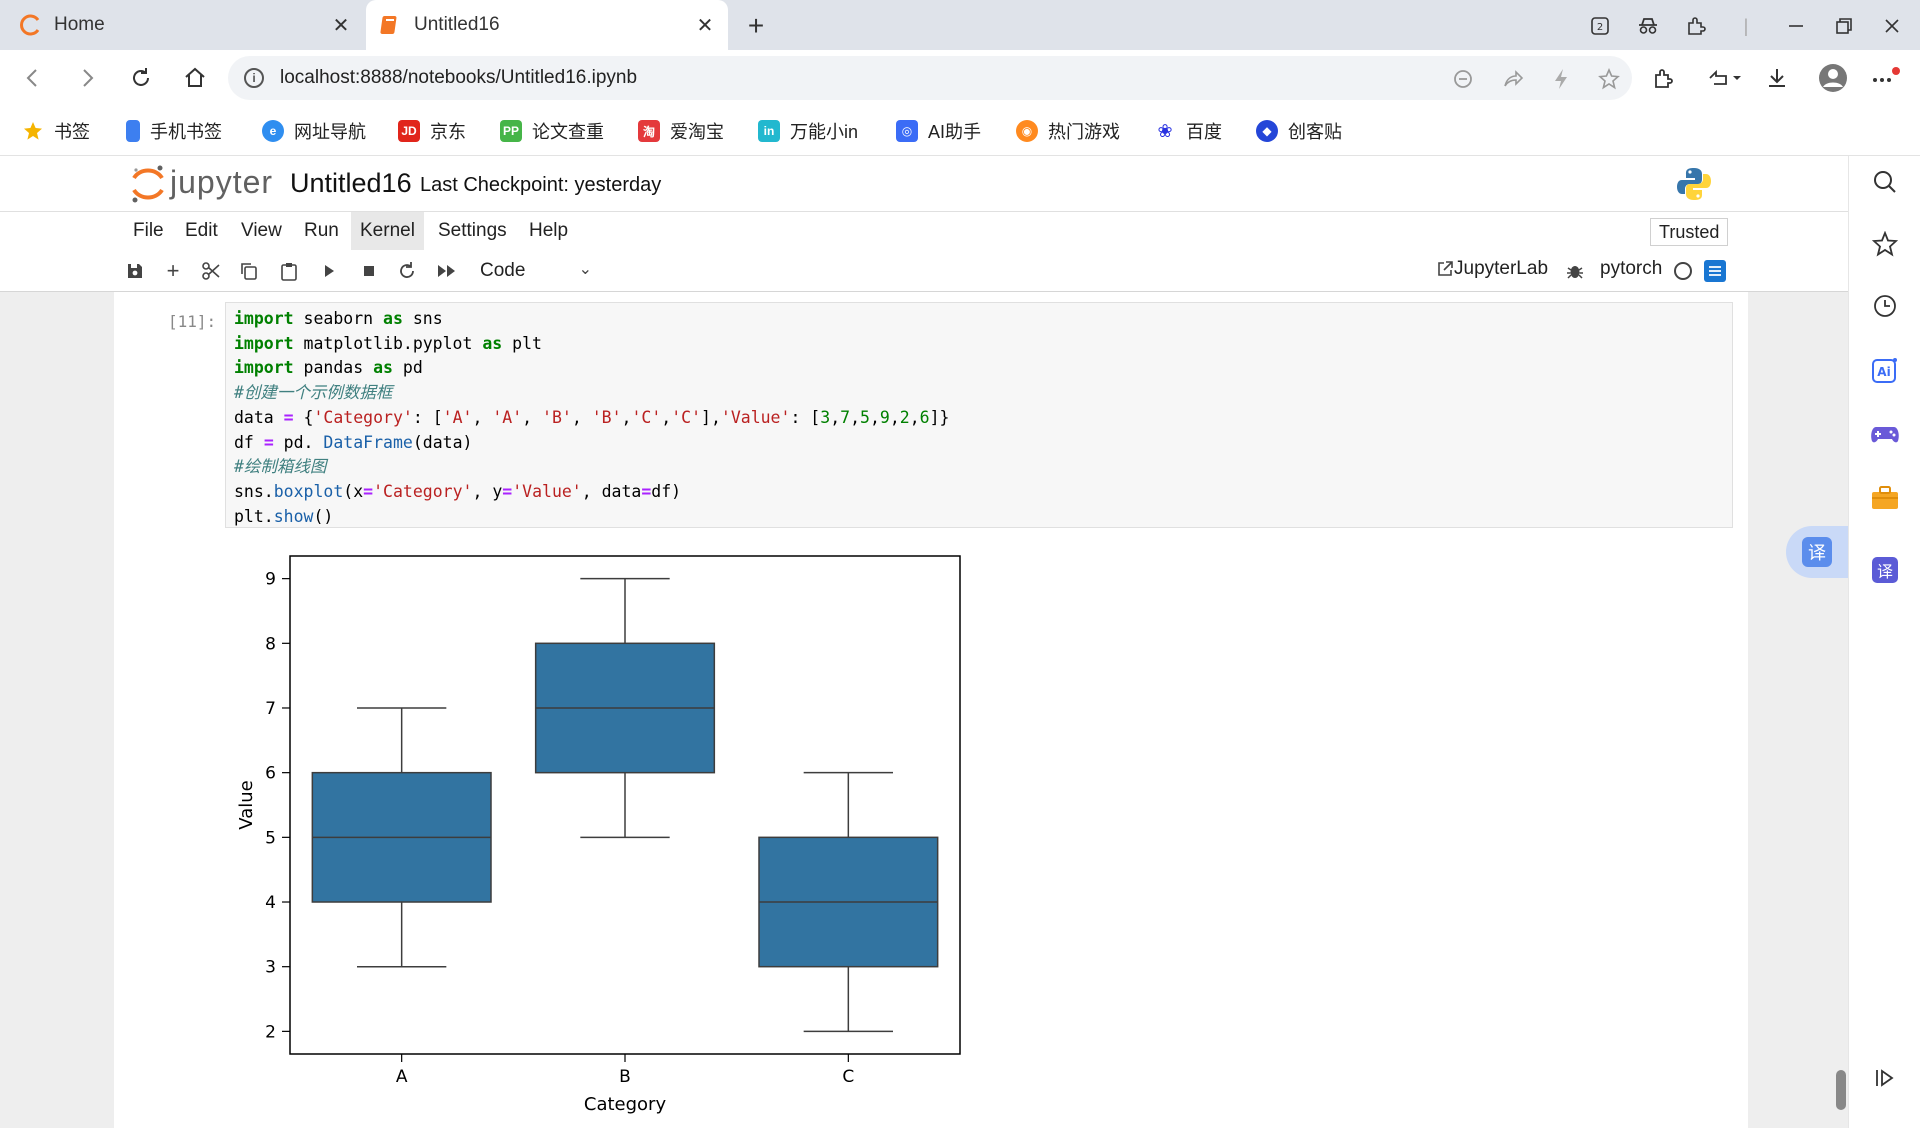 This screenshot has width=1920, height=1128. What do you see at coordinates (1724, 78) in the screenshot?
I see `undo-dropdown-icon` at bounding box center [1724, 78].